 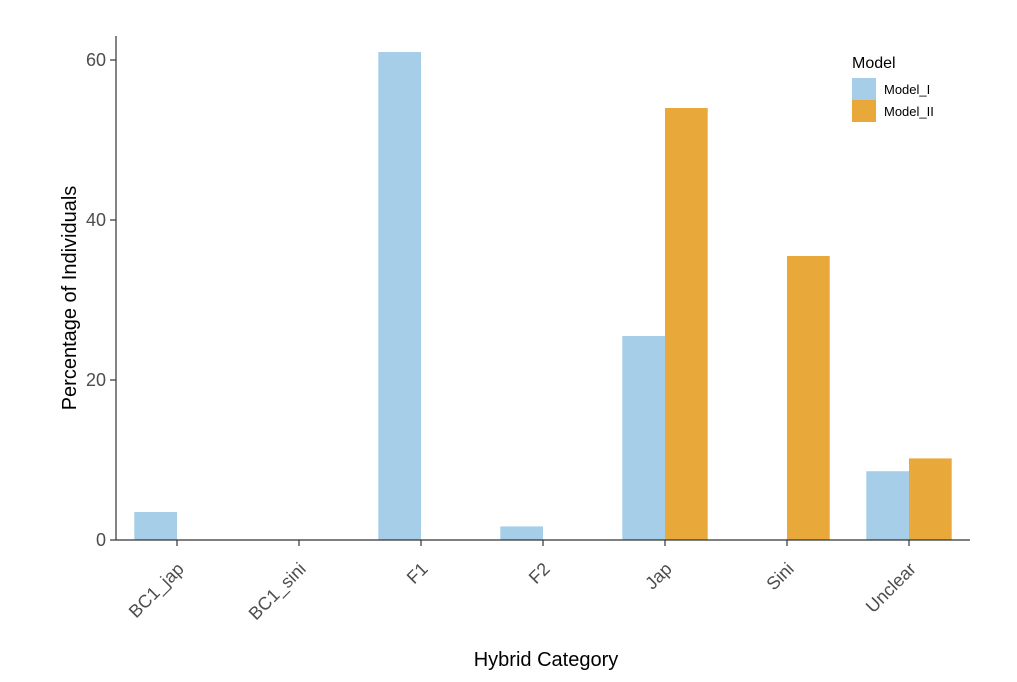 I want to click on legend-label: Model_I, so click(x=907, y=89).